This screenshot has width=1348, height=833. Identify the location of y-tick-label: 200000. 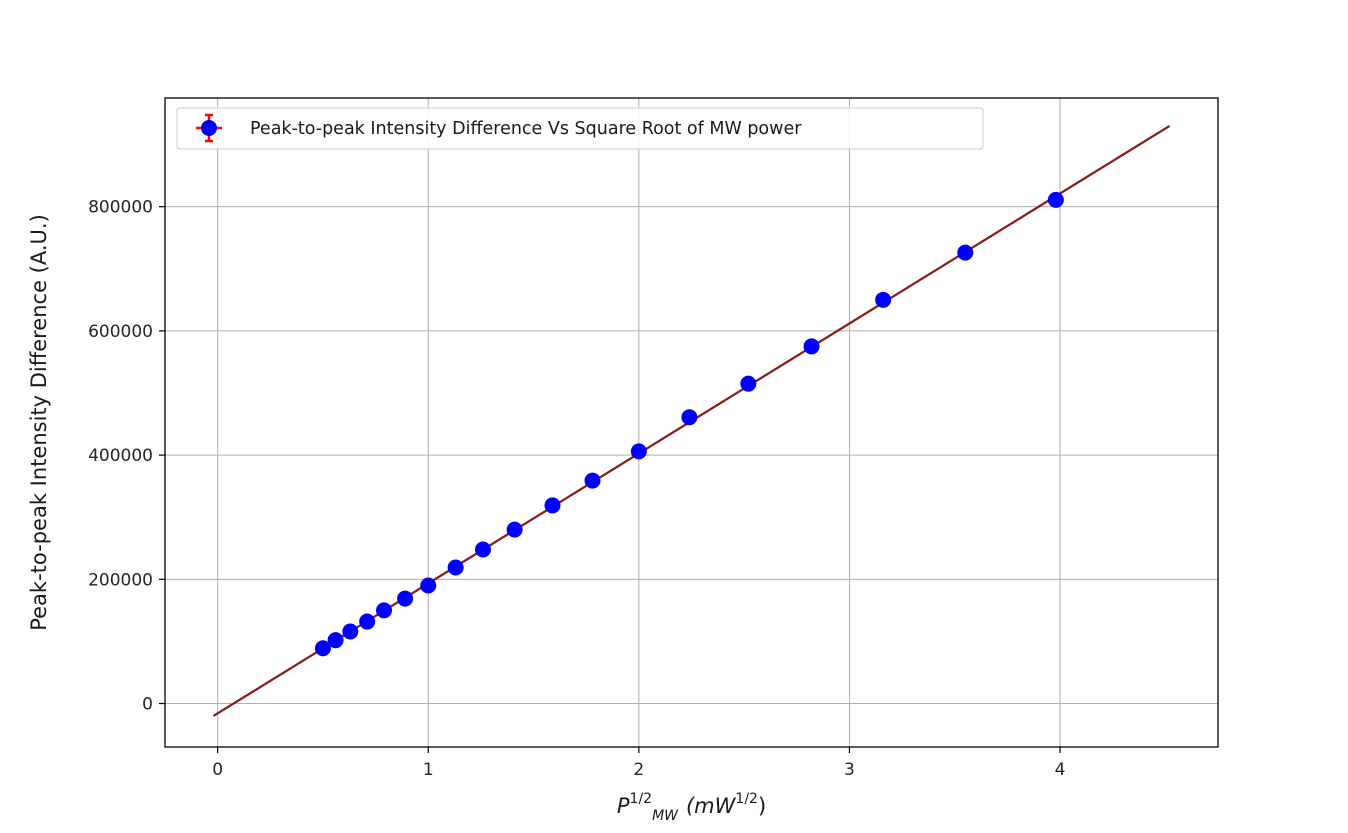
(120, 580).